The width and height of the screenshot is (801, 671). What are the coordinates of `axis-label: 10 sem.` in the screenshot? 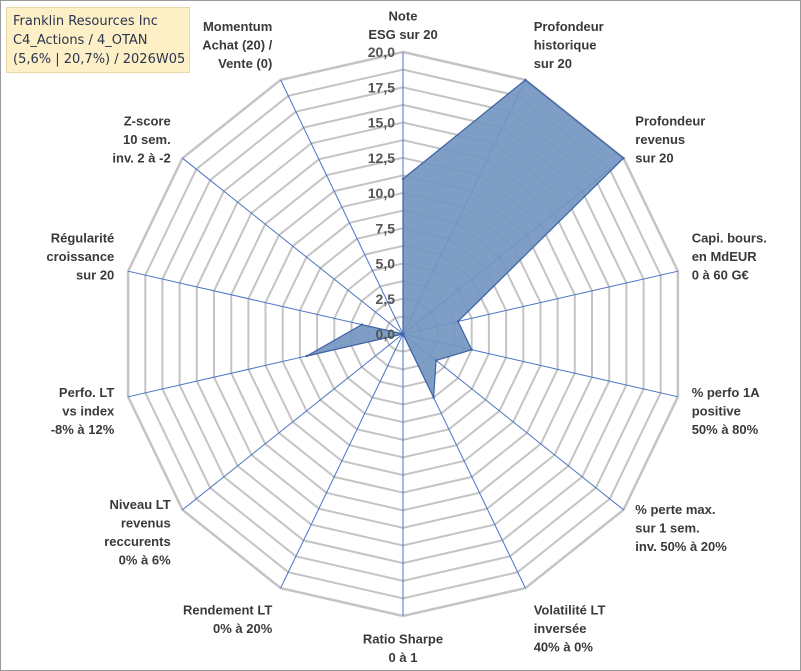 It's located at (147, 139).